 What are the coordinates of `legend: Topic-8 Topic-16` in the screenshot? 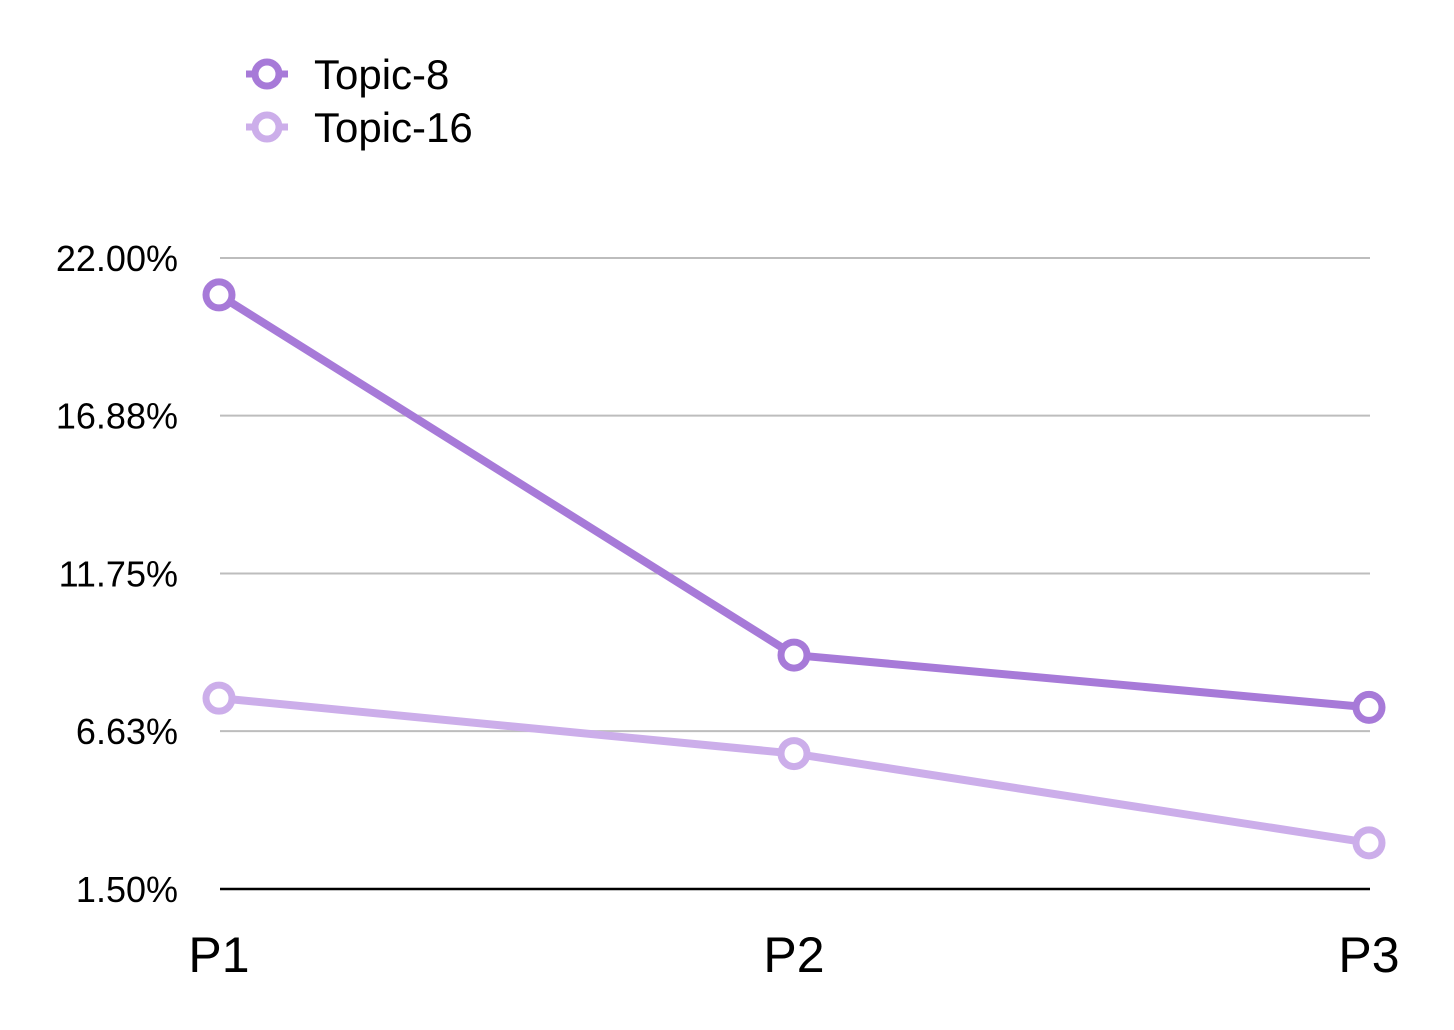 It's located at (359, 101).